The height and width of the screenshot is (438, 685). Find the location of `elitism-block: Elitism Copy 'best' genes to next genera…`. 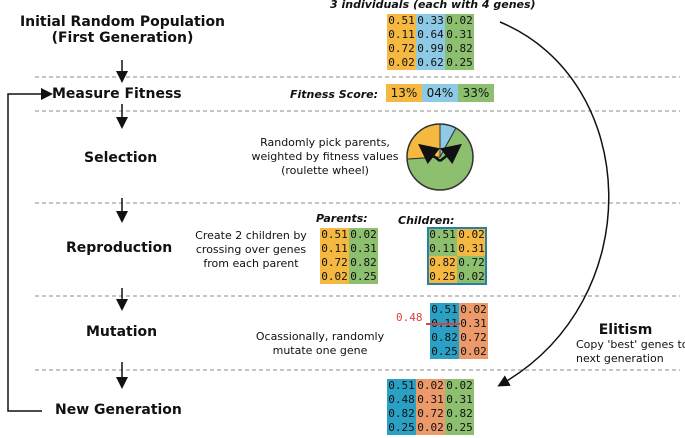

elitism-block: Elitism Copy 'best' genes to next genera… is located at coordinates (626, 344).